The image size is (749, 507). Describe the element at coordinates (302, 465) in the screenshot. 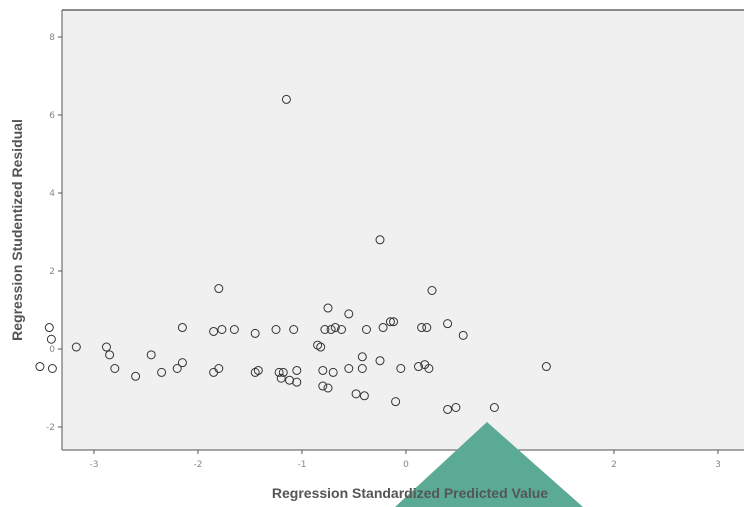

I see `x-tick-label: -1` at that location.